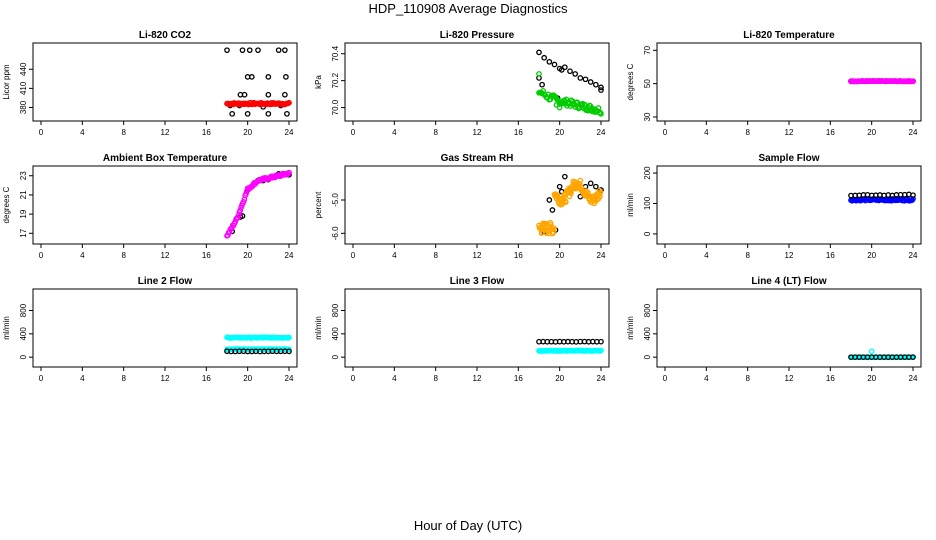  I want to click on panel-title: Ambient Box Temperature, so click(165, 158).